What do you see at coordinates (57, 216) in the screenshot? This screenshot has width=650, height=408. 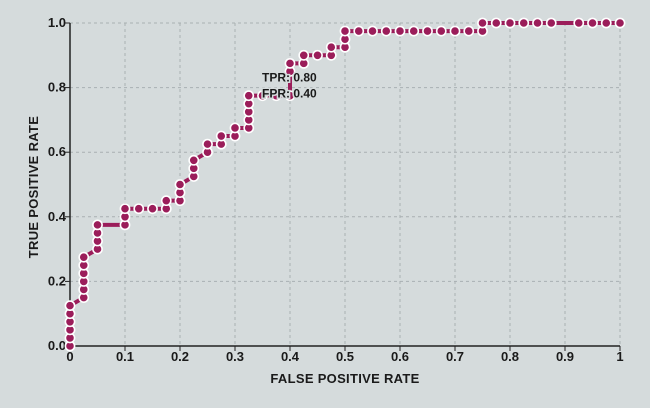 I see `y-tick-label: 0.4` at bounding box center [57, 216].